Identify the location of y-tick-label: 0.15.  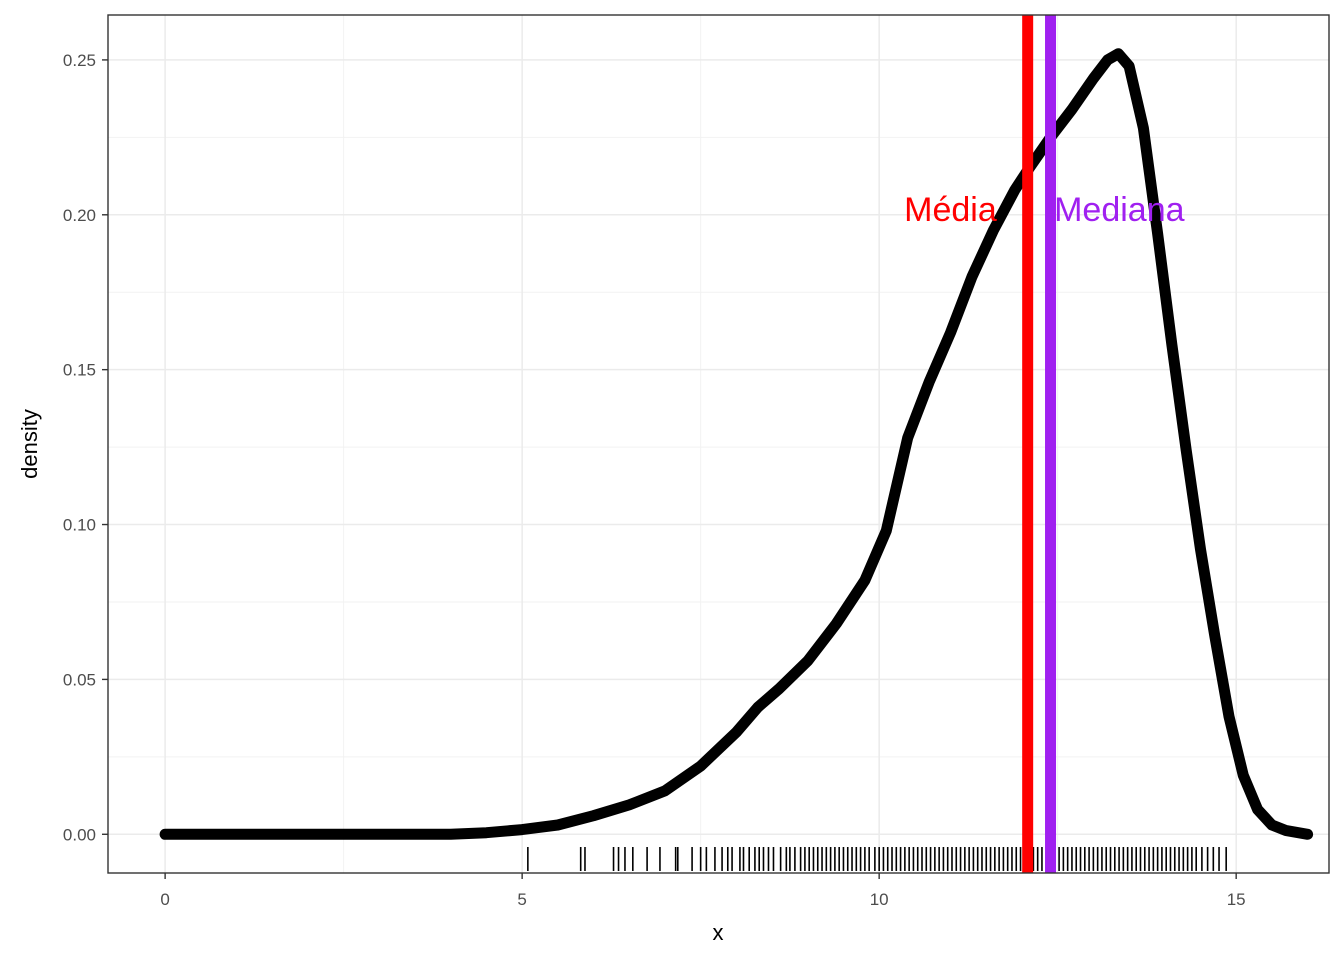
(79, 370).